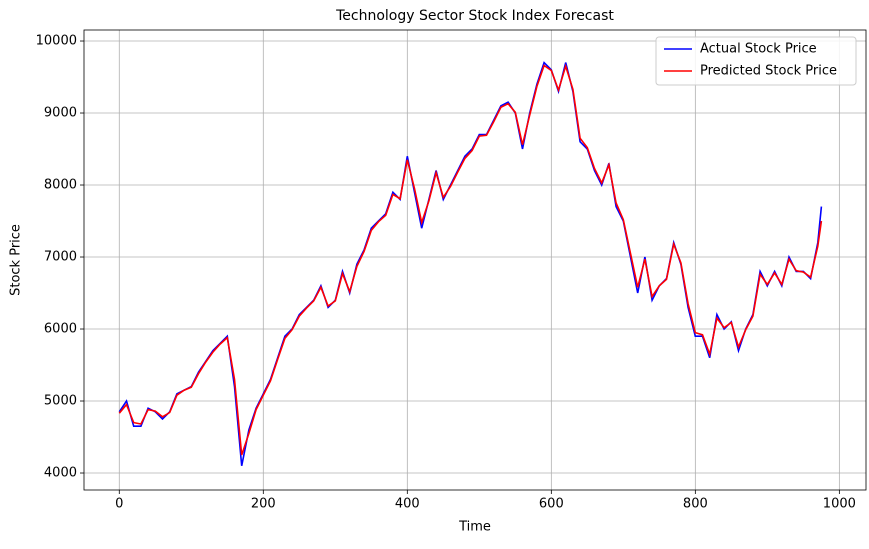 The width and height of the screenshot is (869, 549). Describe the element at coordinates (551, 504) in the screenshot. I see `x-tick-label: 600` at that location.